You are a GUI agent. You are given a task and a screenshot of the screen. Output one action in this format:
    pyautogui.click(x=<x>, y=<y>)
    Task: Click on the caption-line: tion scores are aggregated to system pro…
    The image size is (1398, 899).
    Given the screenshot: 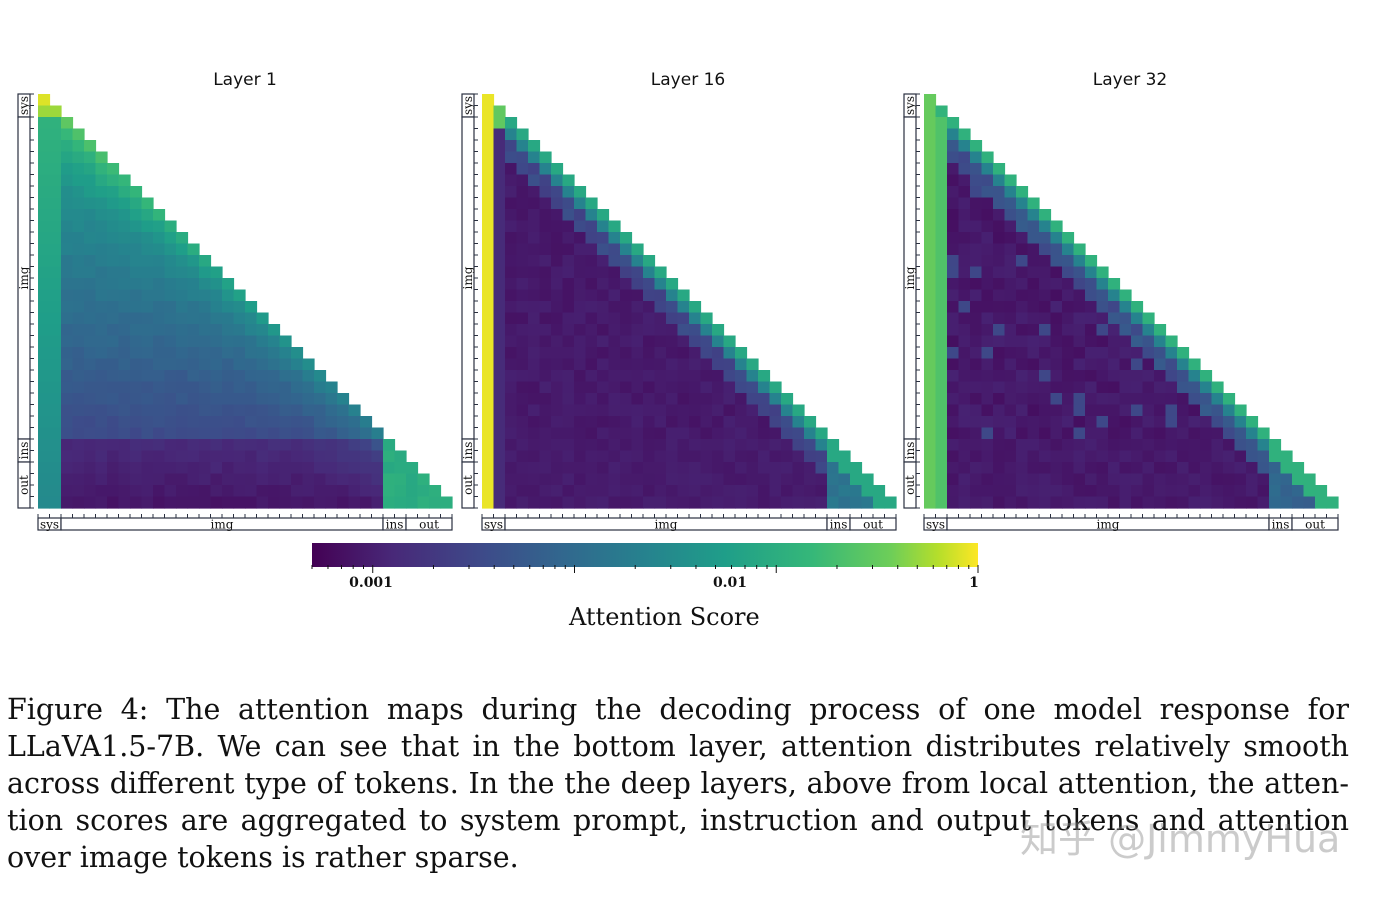 What is the action you would take?
    pyautogui.click(x=678, y=820)
    